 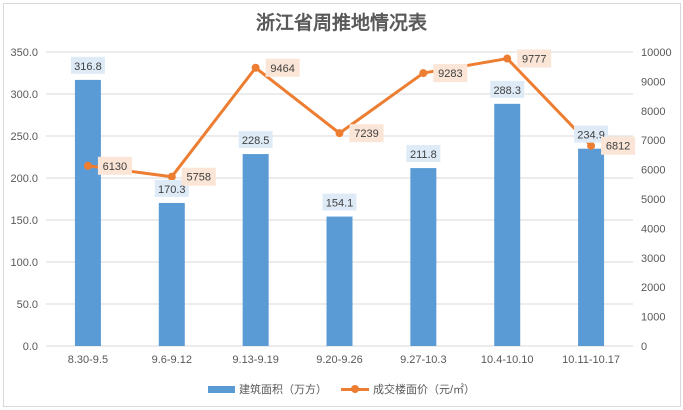 I want to click on x-tick: 9.20-9.26, so click(x=339, y=360).